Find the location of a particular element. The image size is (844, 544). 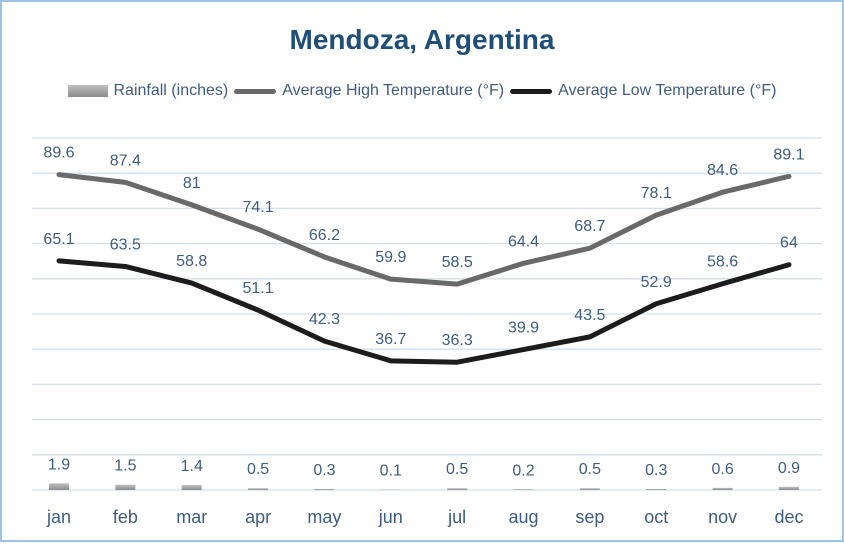

high-temp-label: 89.6 is located at coordinates (58, 153).